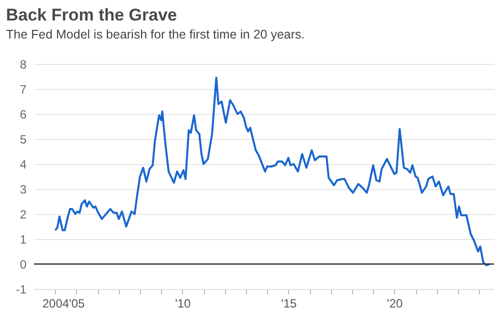 This screenshot has height=326, width=500. I want to click on y-tick-label: 6, so click(23, 115).